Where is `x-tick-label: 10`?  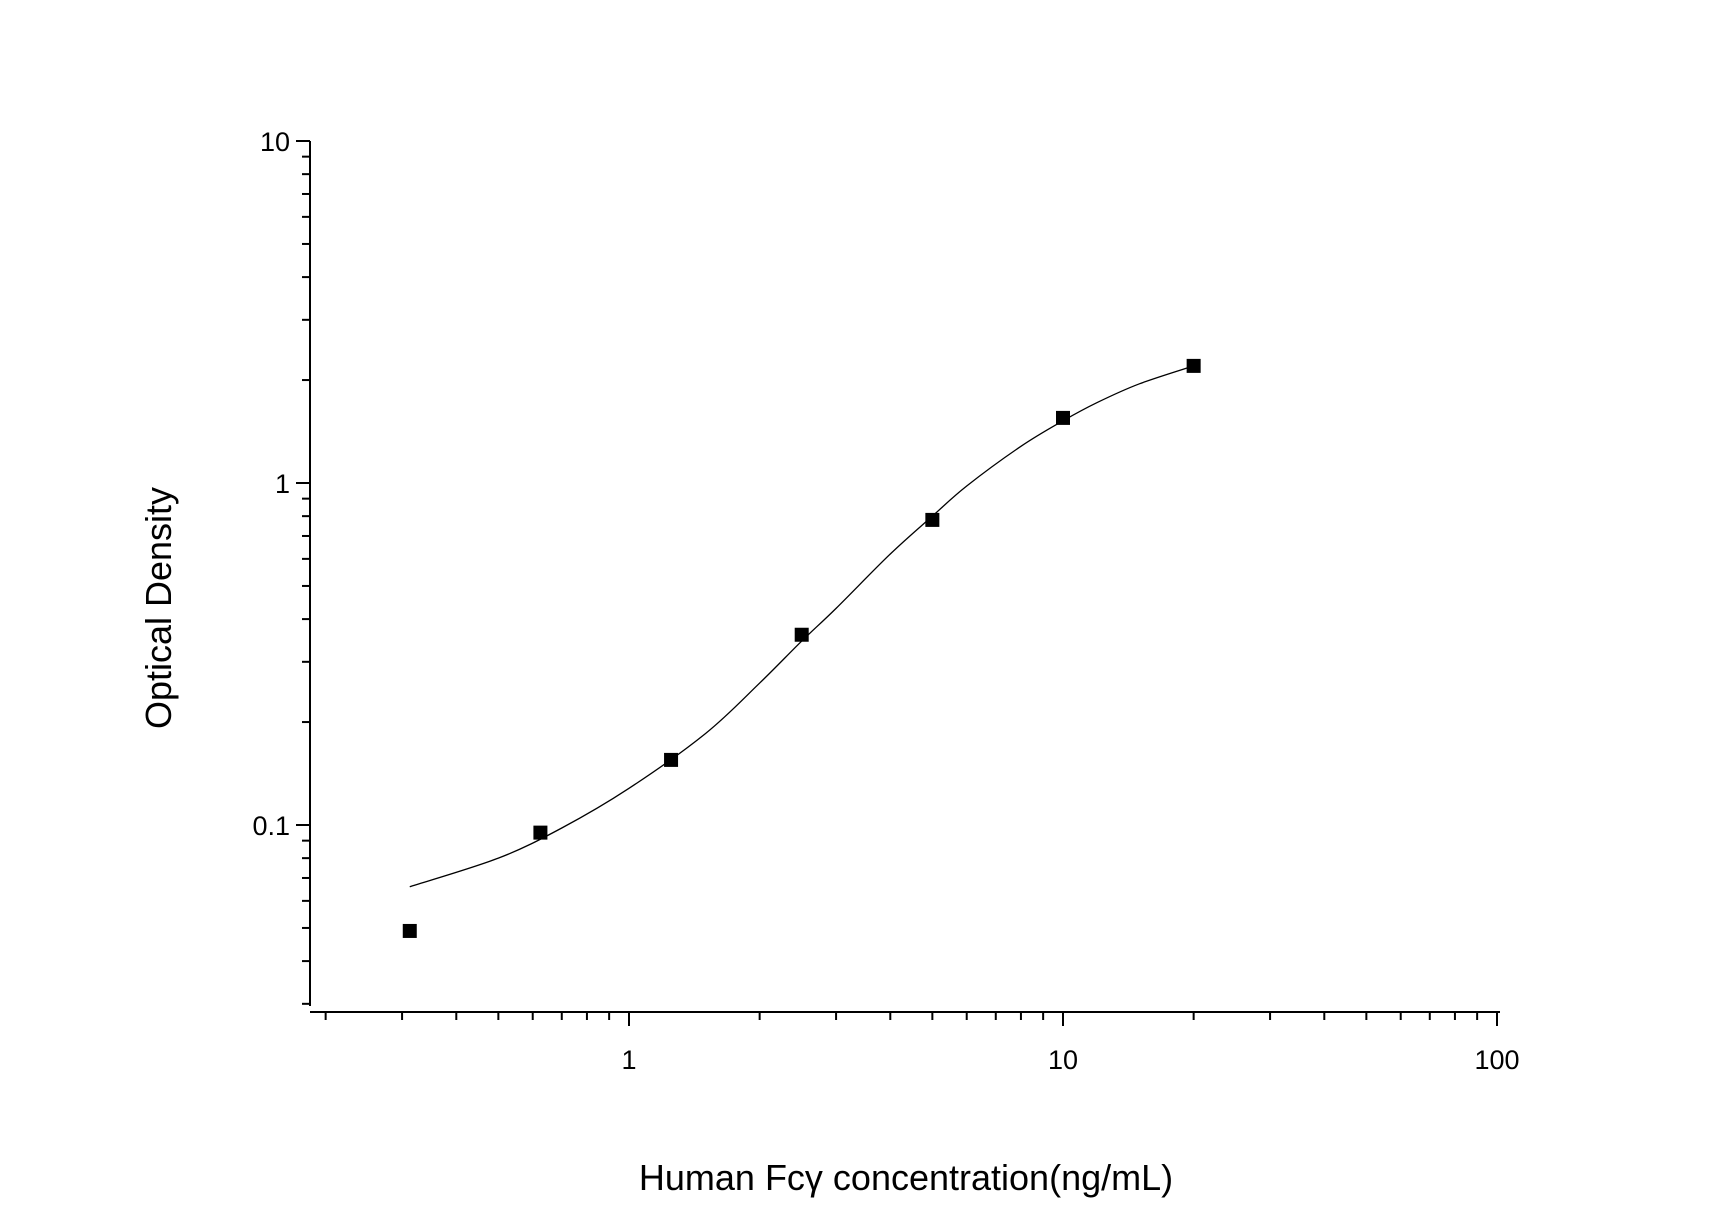
x-tick-label: 10 is located at coordinates (1063, 1060).